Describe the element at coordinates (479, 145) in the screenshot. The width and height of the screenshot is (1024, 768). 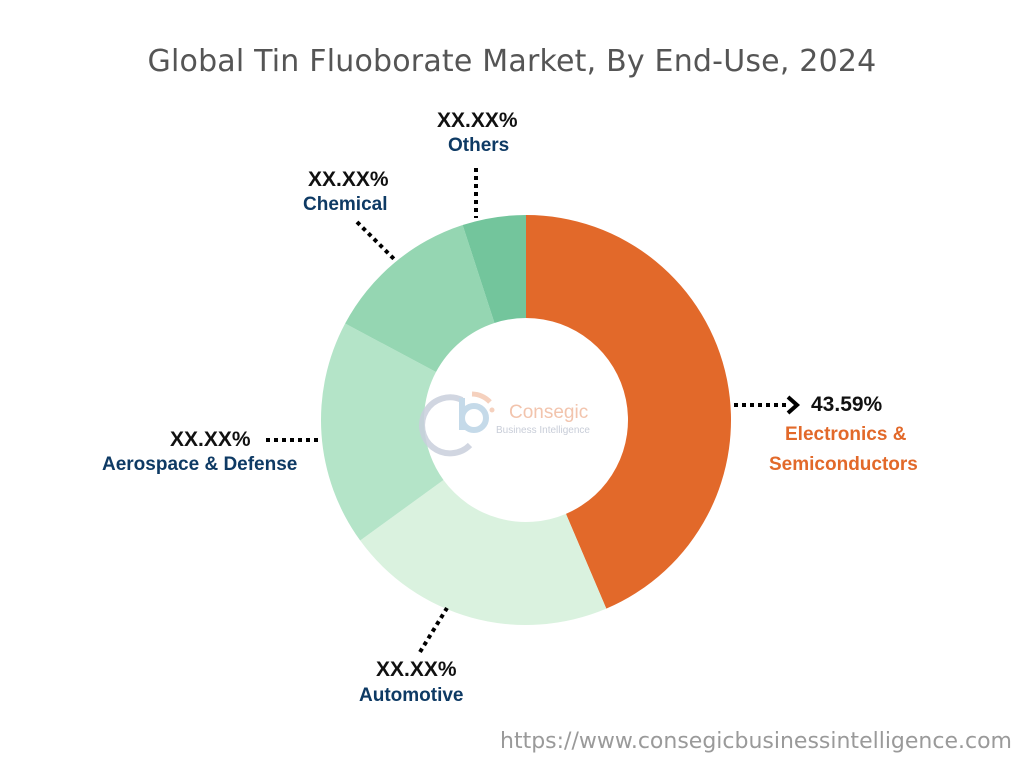
I see `others-name-label: Others` at that location.